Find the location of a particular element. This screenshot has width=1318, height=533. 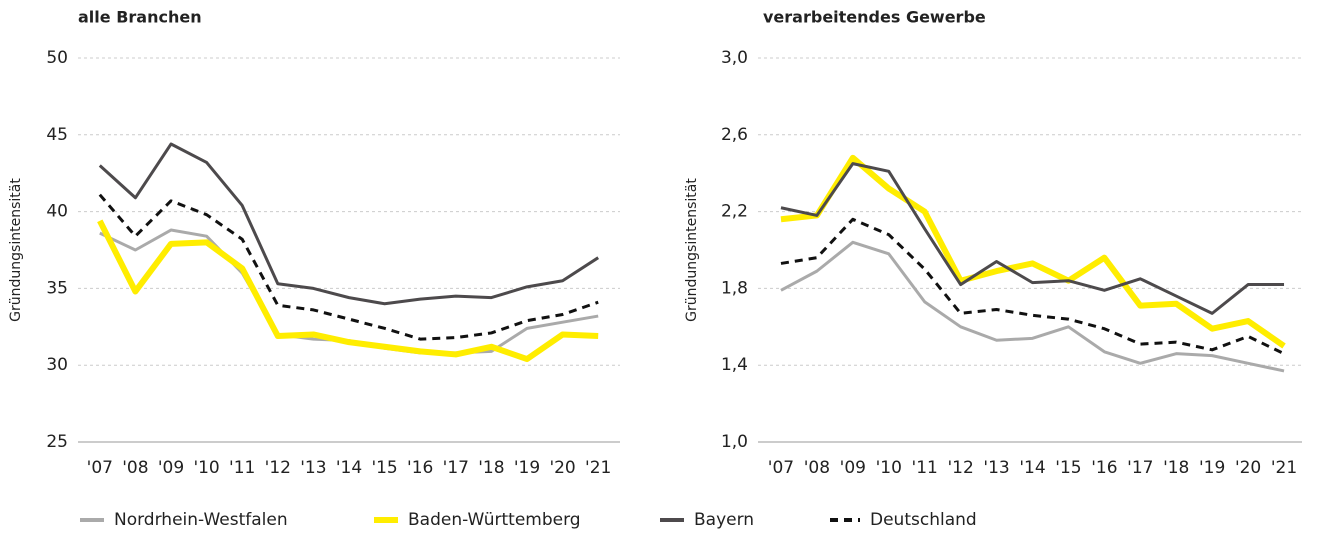

chart-title: alle Branchen is located at coordinates (140, 17).